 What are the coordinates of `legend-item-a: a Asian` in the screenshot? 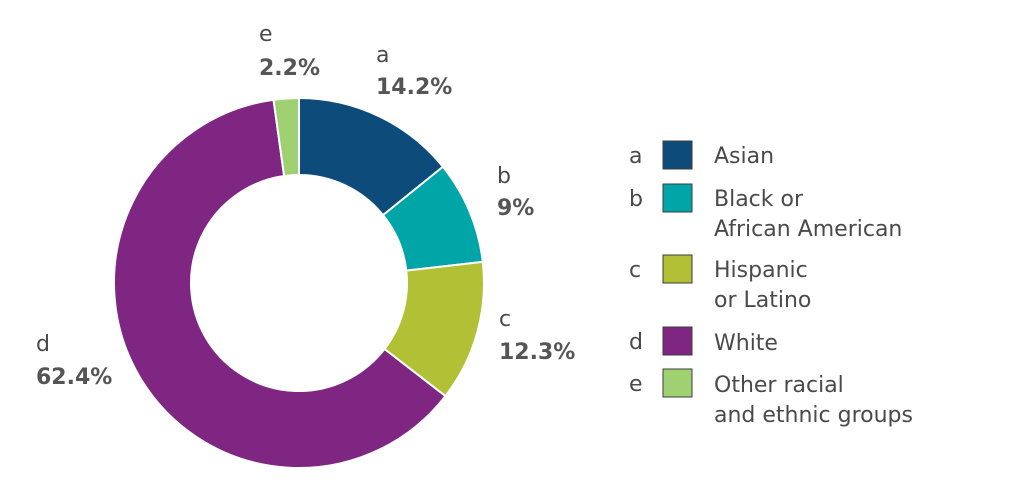 It's located at (701, 155).